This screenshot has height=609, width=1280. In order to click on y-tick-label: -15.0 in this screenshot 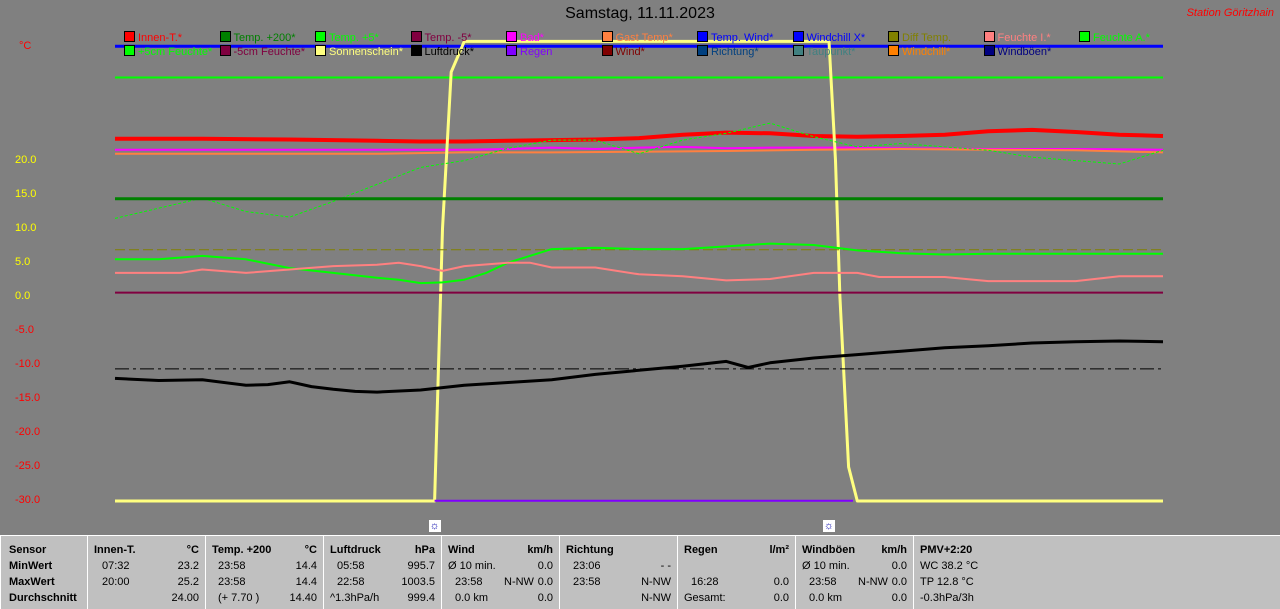, I will do `click(28, 397)`.